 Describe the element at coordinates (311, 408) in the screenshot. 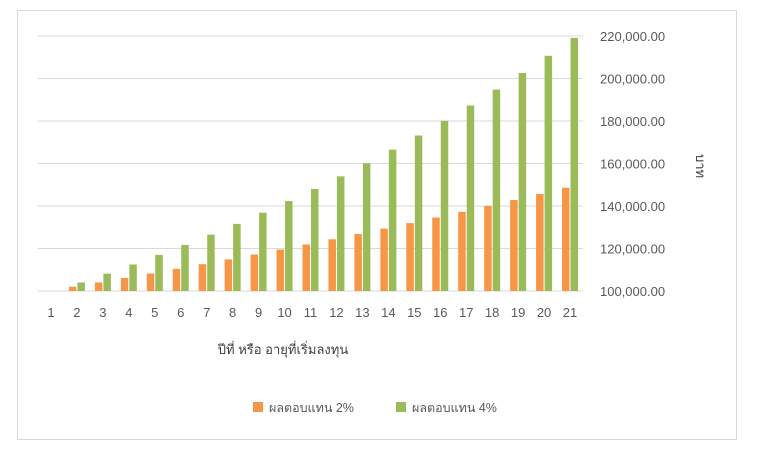

I see `legend-label-2pct: ผลตอบแทน 2%` at that location.